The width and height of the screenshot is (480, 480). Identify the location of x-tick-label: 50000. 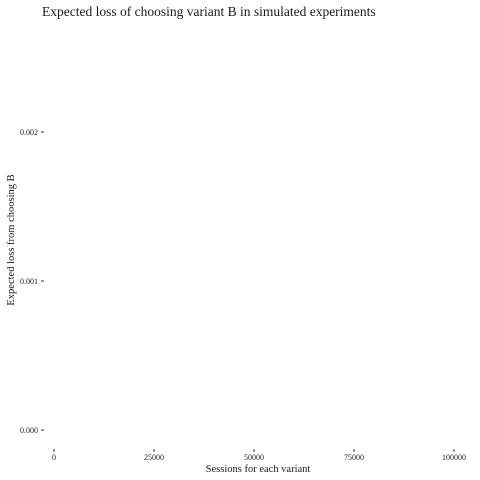
(254, 457).